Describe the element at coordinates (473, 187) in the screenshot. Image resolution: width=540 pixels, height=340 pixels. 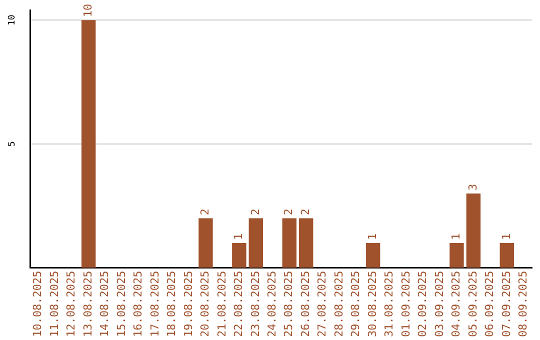
I see `data-label: 3` at that location.